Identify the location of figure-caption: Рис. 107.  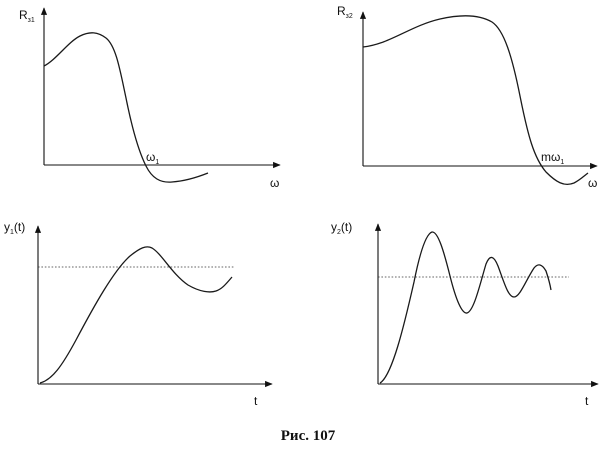
(308, 436).